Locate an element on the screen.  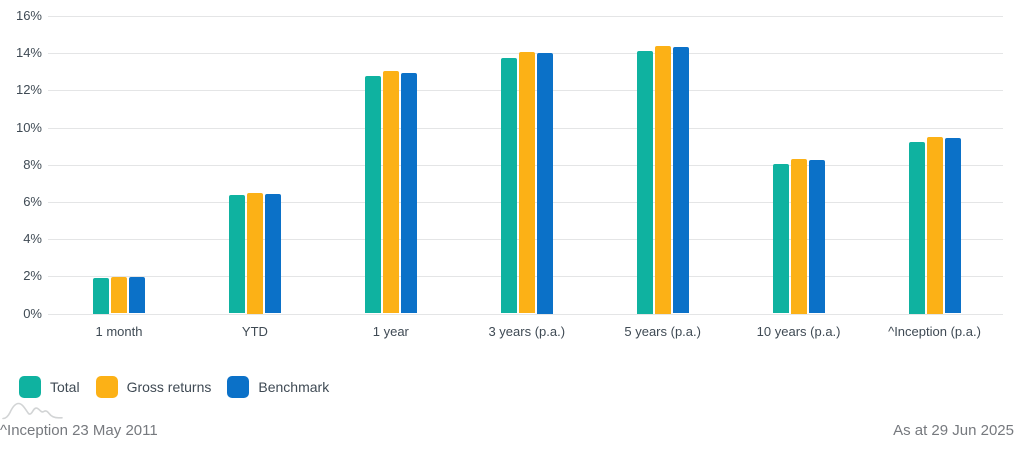
legend-swatch-gross-returns is located at coordinates (106, 387).